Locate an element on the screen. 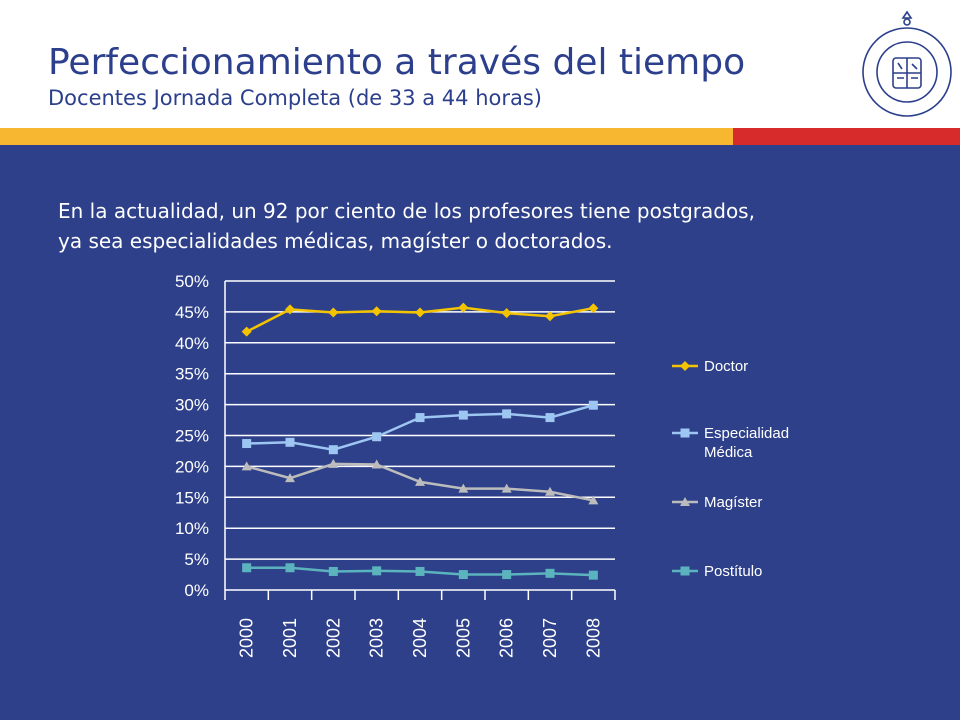 This screenshot has width=960, height=720. legend-label: Médica is located at coordinates (728, 452).